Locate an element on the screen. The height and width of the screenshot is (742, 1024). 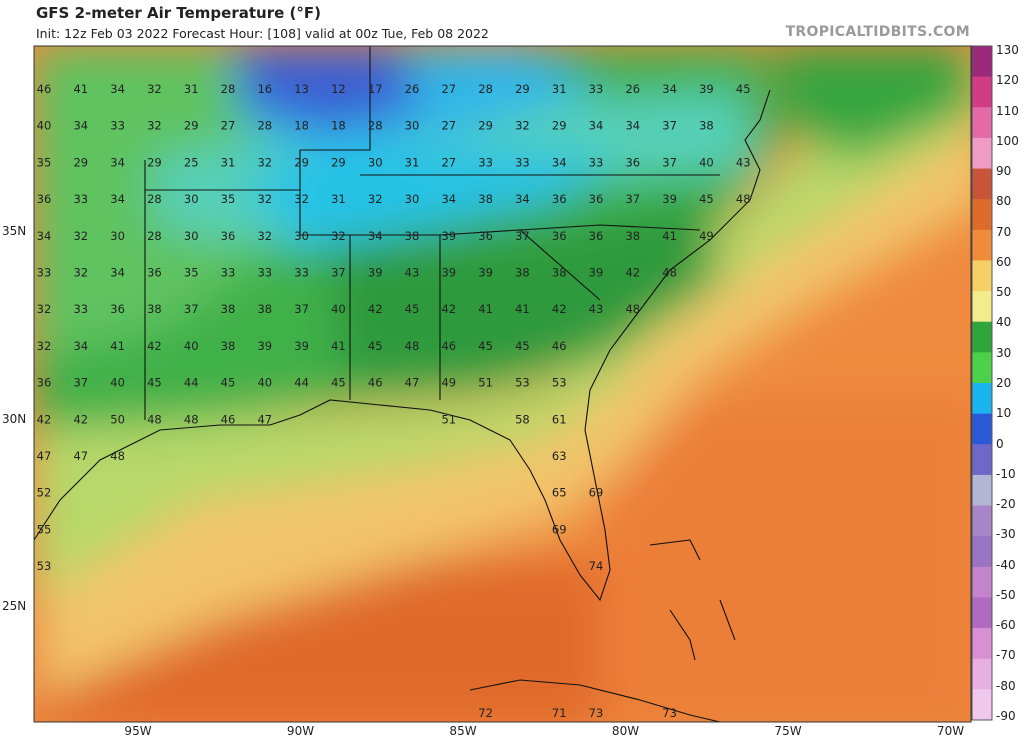
colorbar-label: -70 is located at coordinates (1006, 655).